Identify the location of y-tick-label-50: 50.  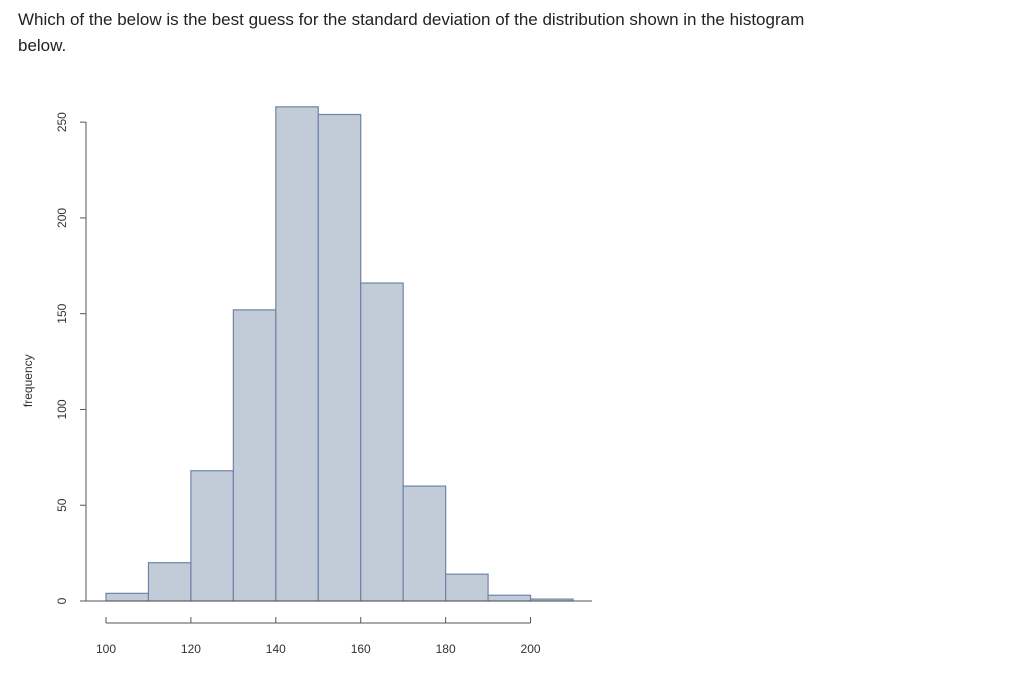
(62, 505).